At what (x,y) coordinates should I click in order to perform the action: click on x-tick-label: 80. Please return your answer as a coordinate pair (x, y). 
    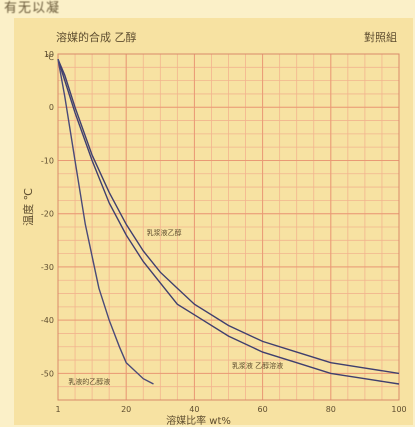
    Looking at the image, I should click on (331, 409).